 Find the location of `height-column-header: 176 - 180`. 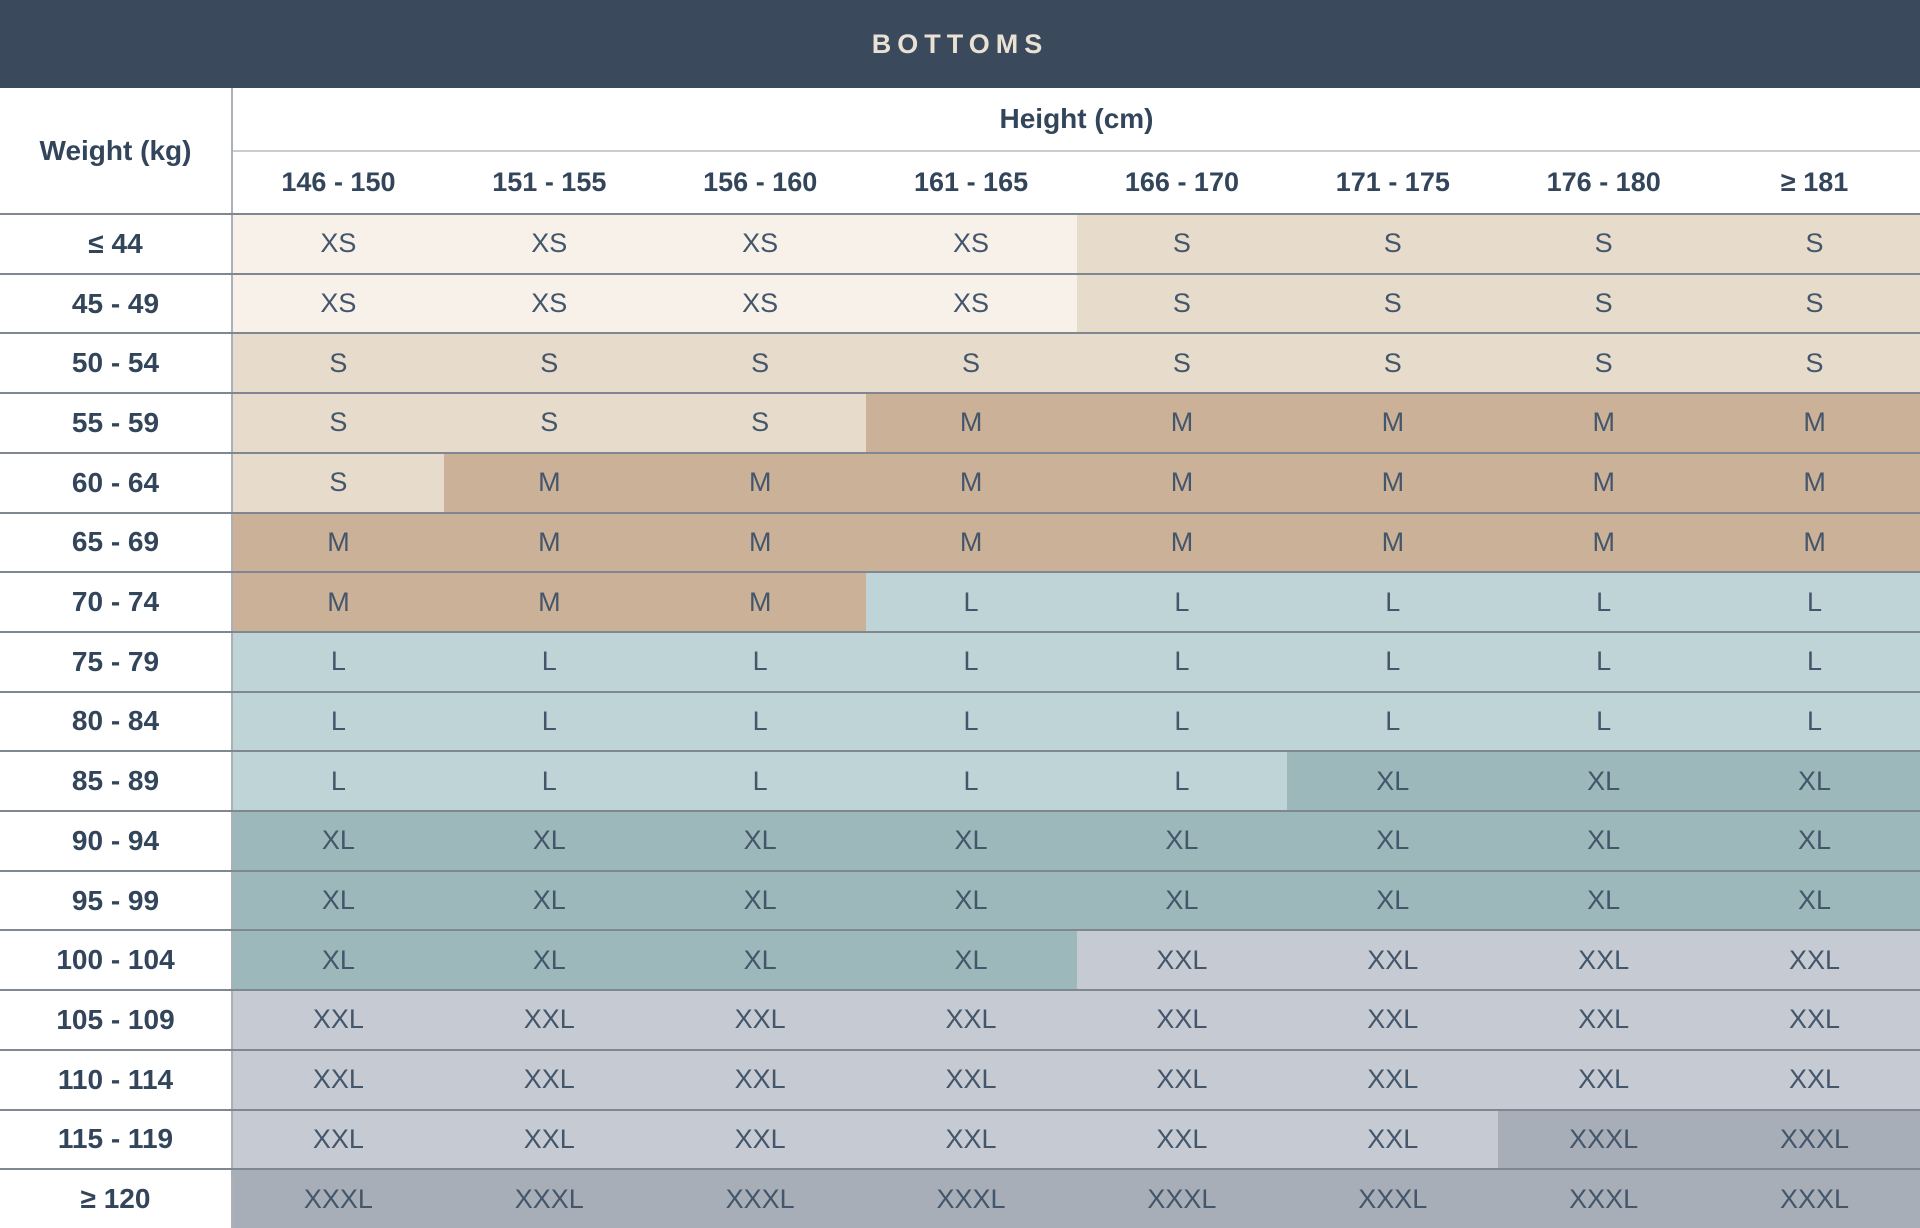

height-column-header: 176 - 180 is located at coordinates (1603, 182).